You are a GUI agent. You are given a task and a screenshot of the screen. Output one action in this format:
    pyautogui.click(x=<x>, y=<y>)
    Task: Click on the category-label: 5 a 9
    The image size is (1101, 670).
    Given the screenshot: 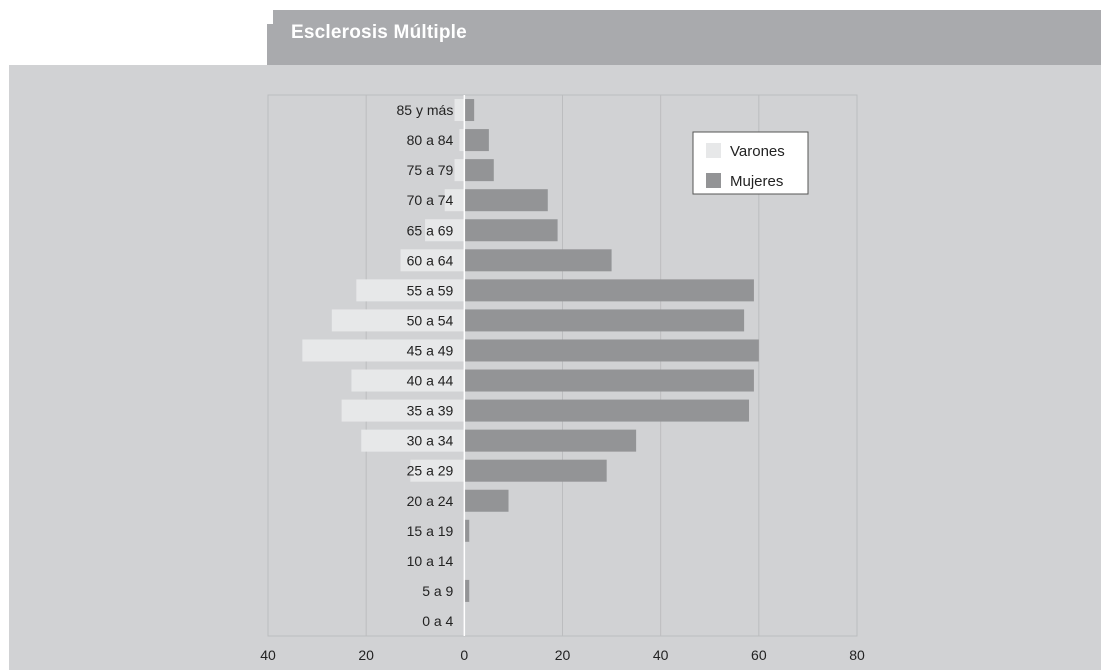 What is the action you would take?
    pyautogui.click(x=437, y=591)
    